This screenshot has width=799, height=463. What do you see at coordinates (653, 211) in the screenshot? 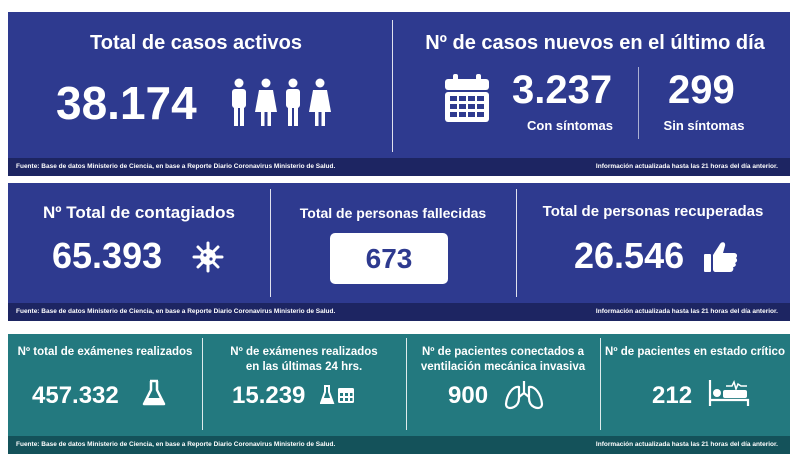
I see `recovered-title: Total de personas recuperadas` at bounding box center [653, 211].